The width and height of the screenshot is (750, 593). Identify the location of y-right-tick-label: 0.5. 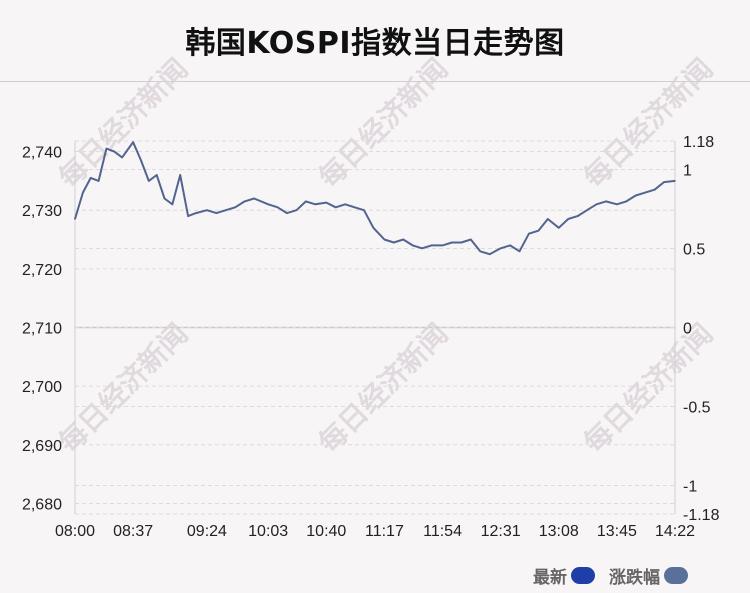
(694, 249).